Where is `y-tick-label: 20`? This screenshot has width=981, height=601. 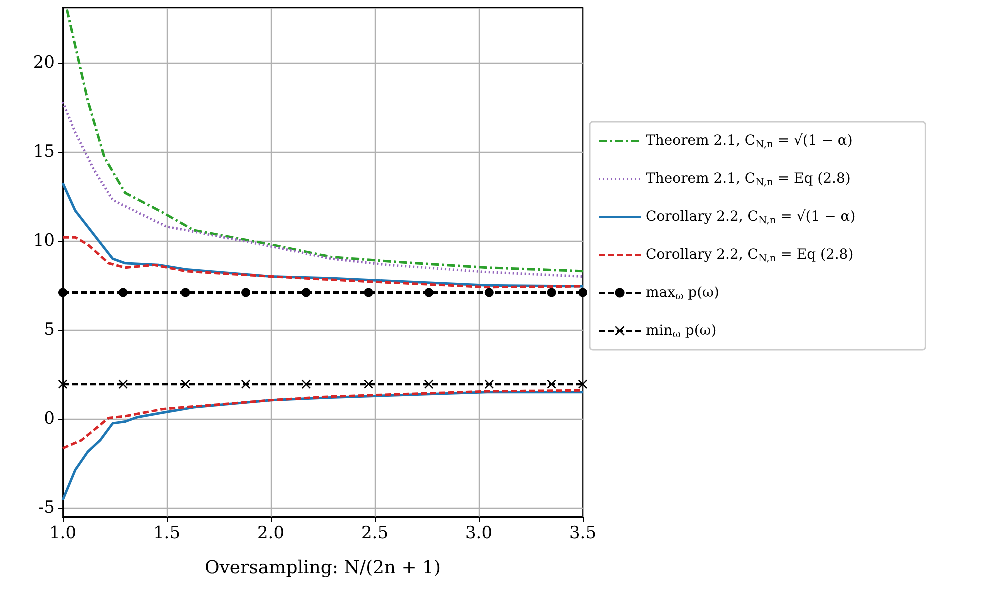
y-tick-label: 20 is located at coordinates (44, 63).